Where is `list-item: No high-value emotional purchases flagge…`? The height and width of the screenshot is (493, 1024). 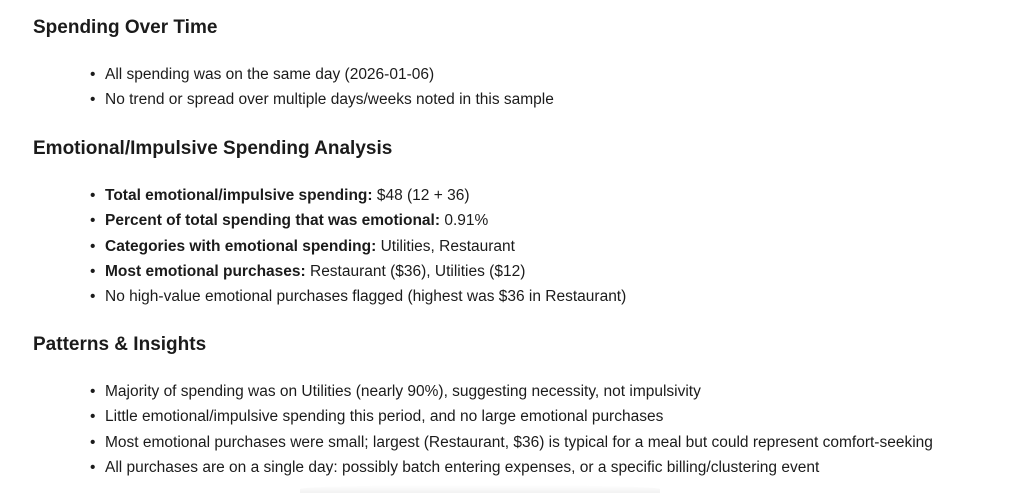
list-item: No high-value emotional purchases flagge… is located at coordinates (313, 297).